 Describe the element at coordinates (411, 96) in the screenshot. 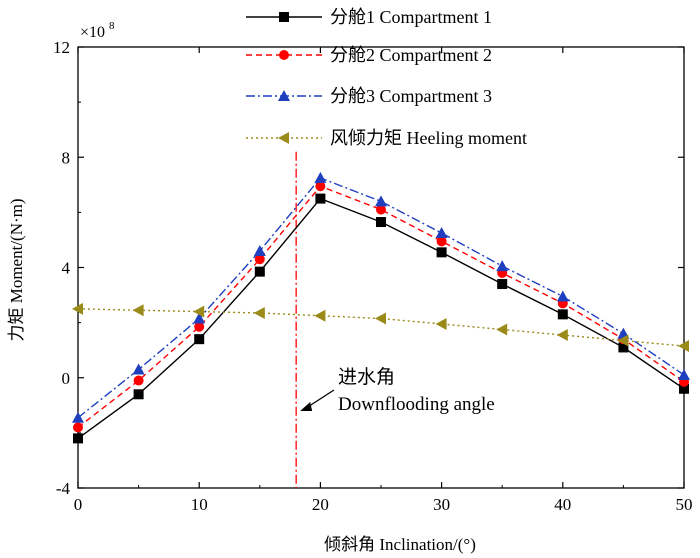

I see `legend-label: 分舱3 Compartment 3` at that location.